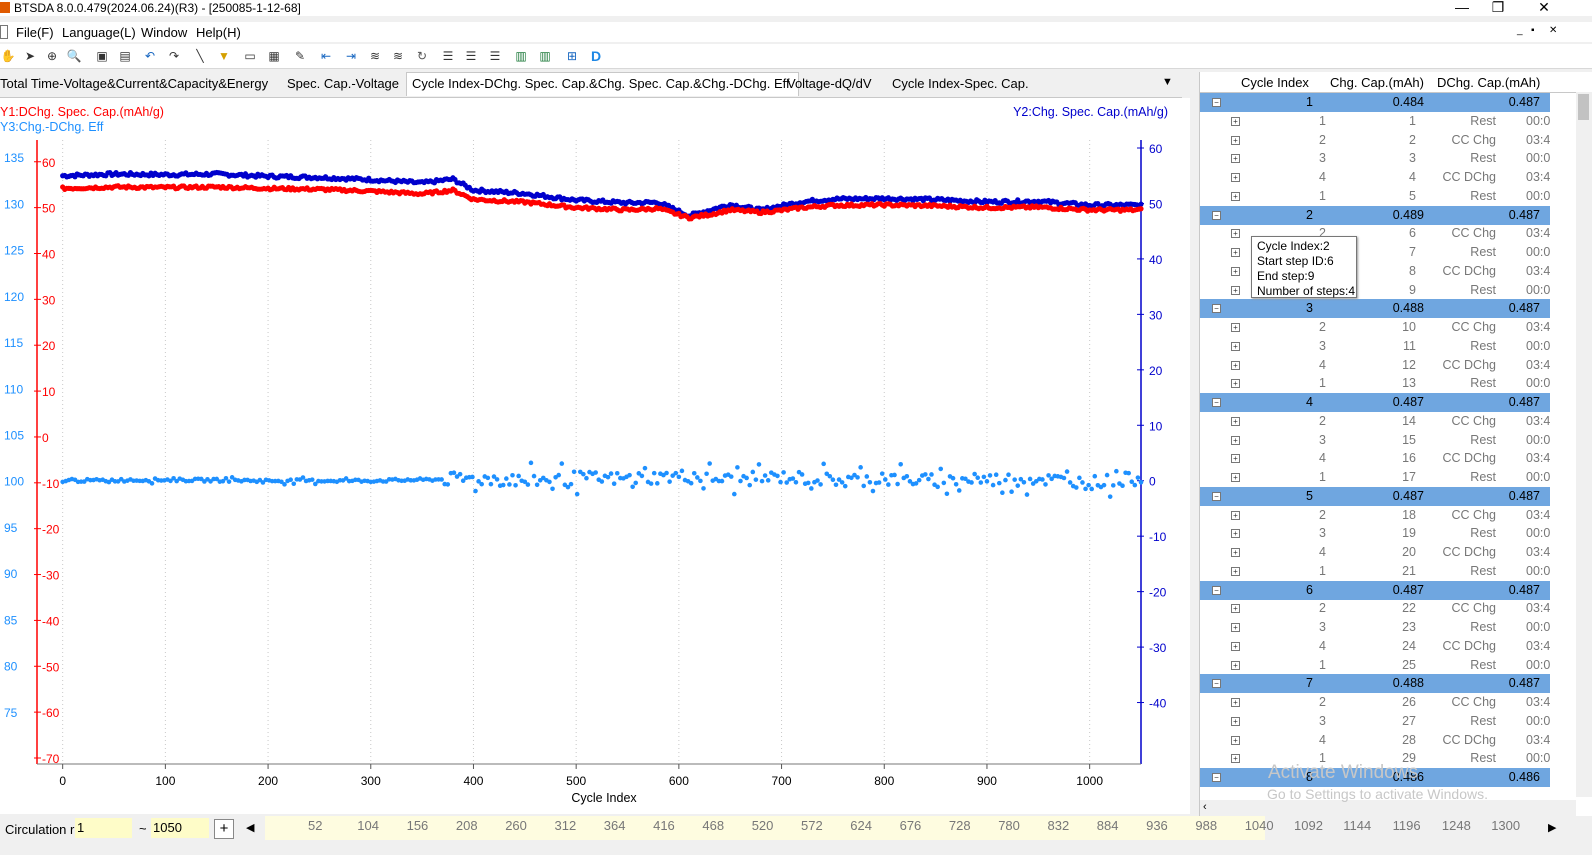 This screenshot has height=855, width=1592. What do you see at coordinates (1375, 215) in the screenshot?
I see `grid-cycle-row: − 2 0.489 0.487` at bounding box center [1375, 215].